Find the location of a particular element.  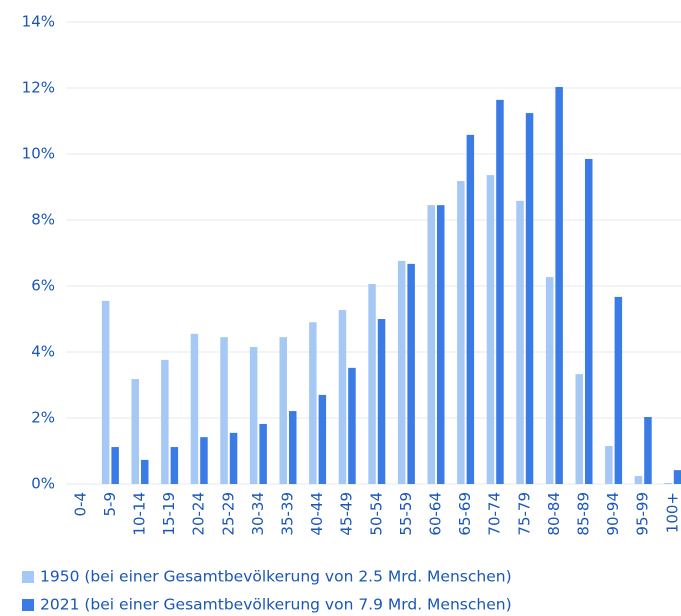

x-tick-label: 10-14 is located at coordinates (140, 514).